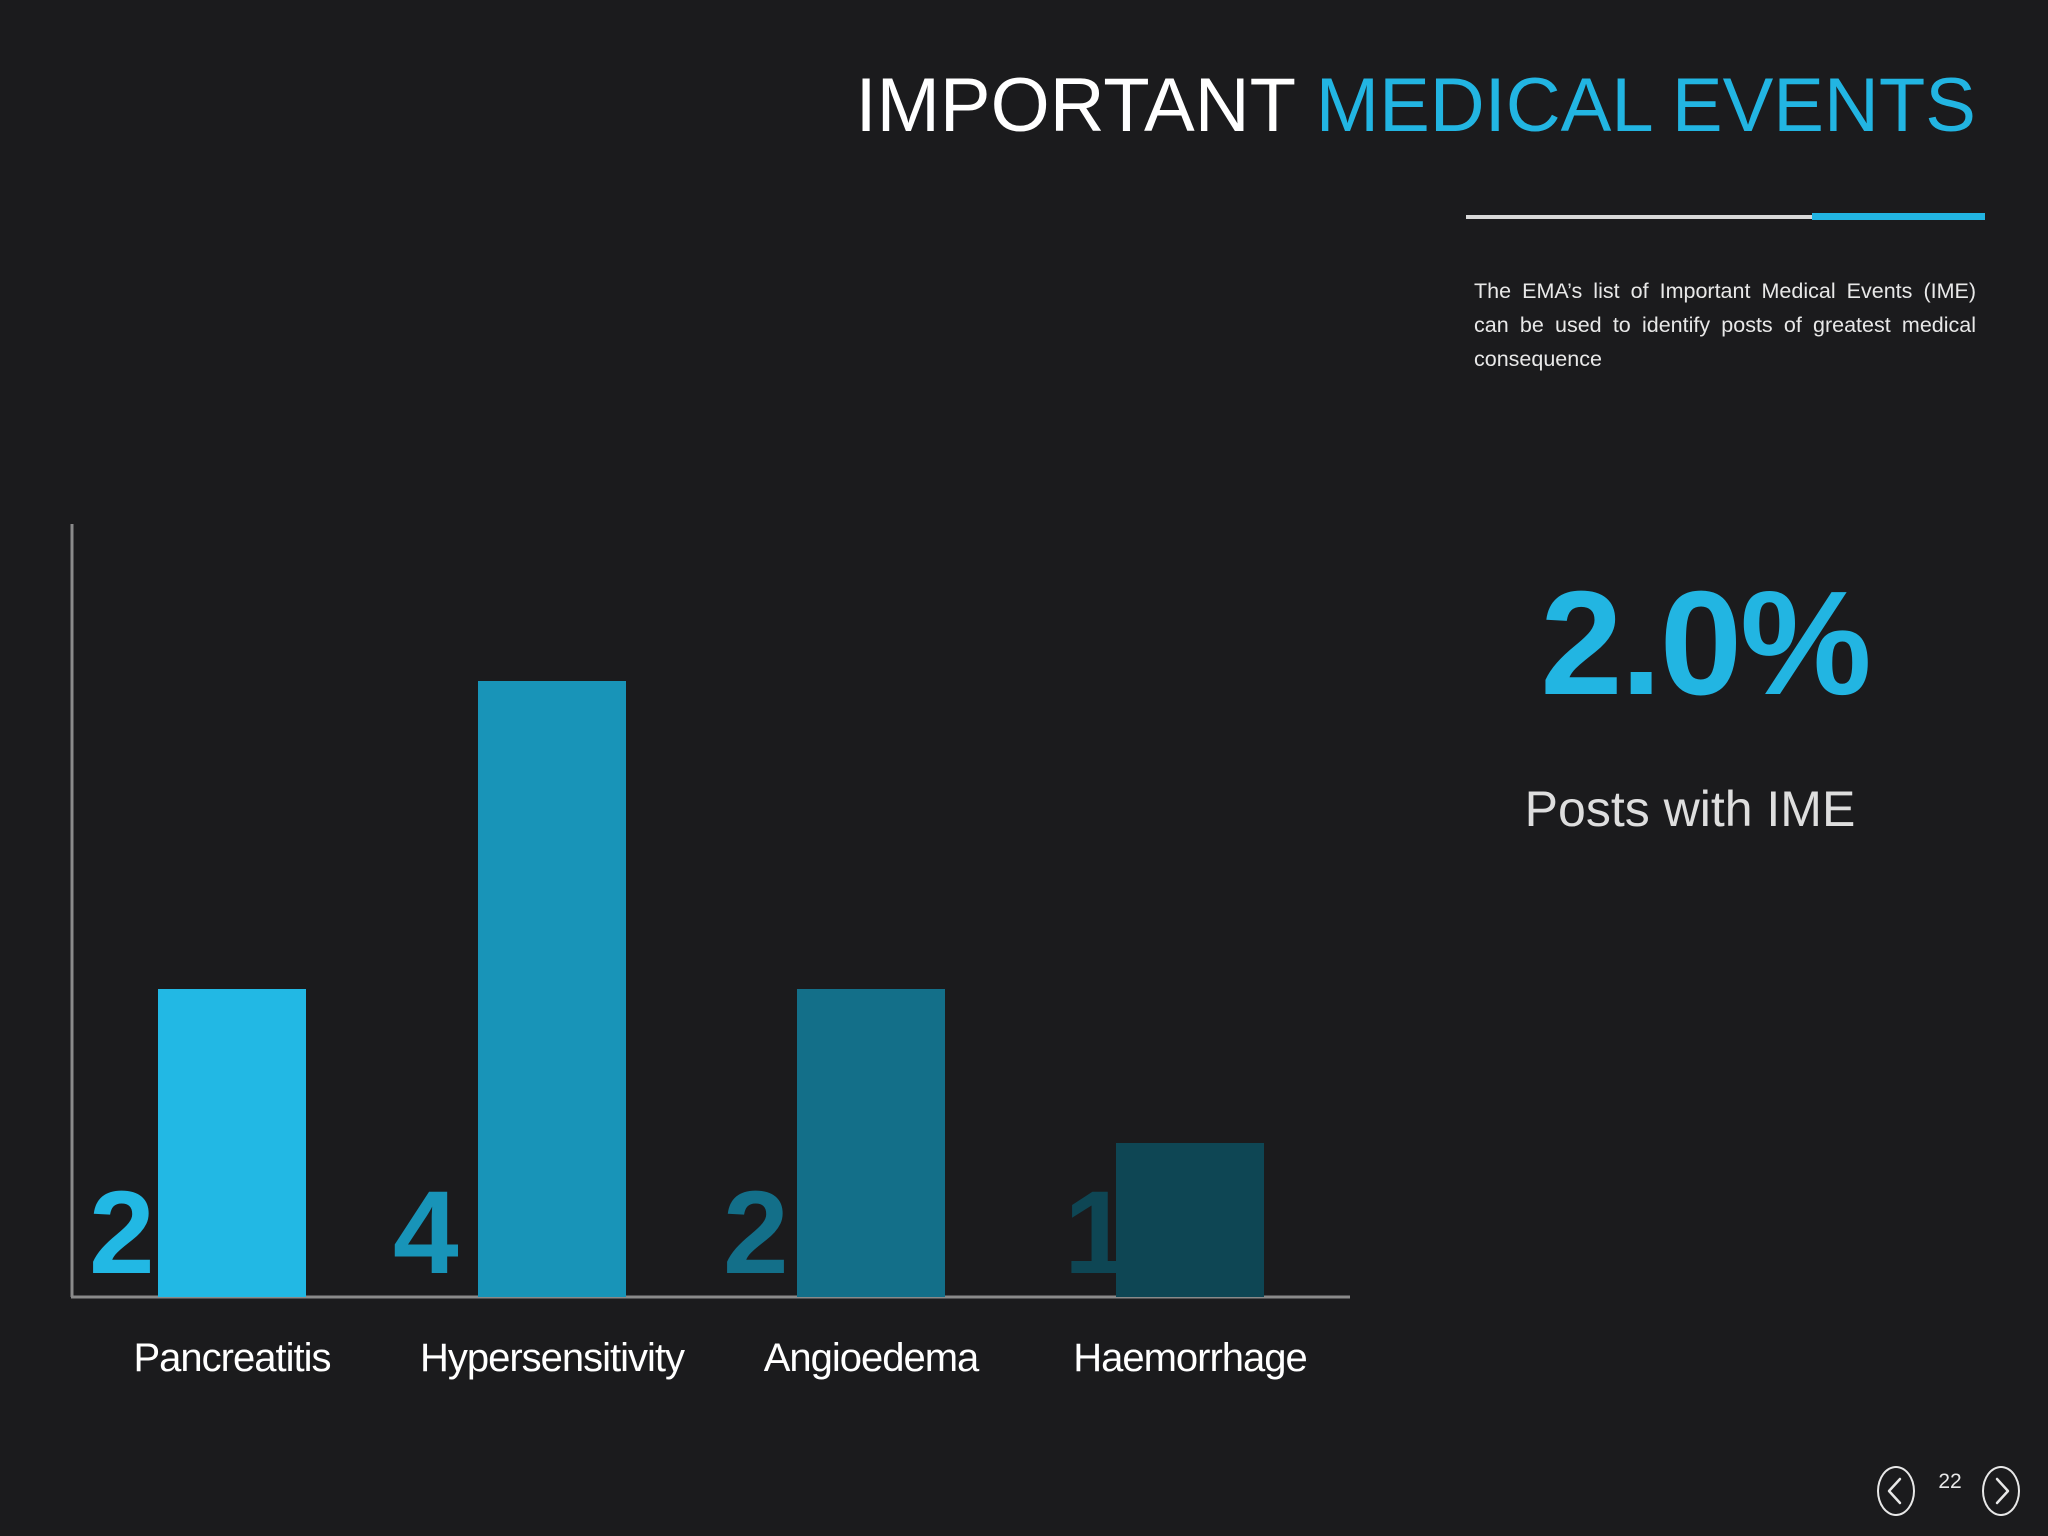  I want to click on title-divider-grey, so click(1639, 217).